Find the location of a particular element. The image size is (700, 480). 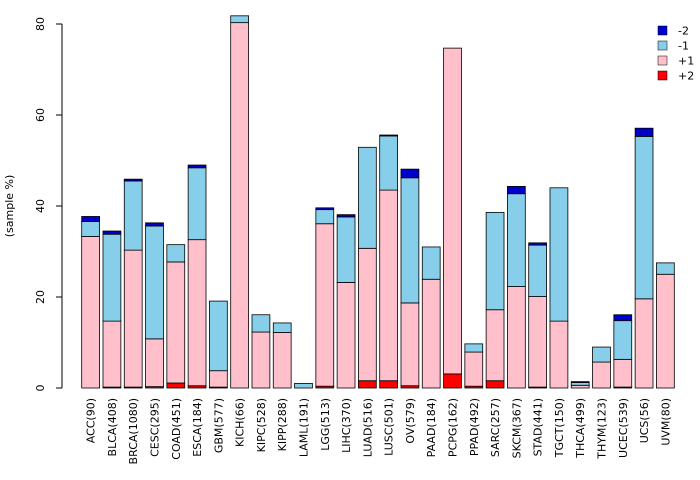

bar-kipc-minus1 is located at coordinates (261, 323).